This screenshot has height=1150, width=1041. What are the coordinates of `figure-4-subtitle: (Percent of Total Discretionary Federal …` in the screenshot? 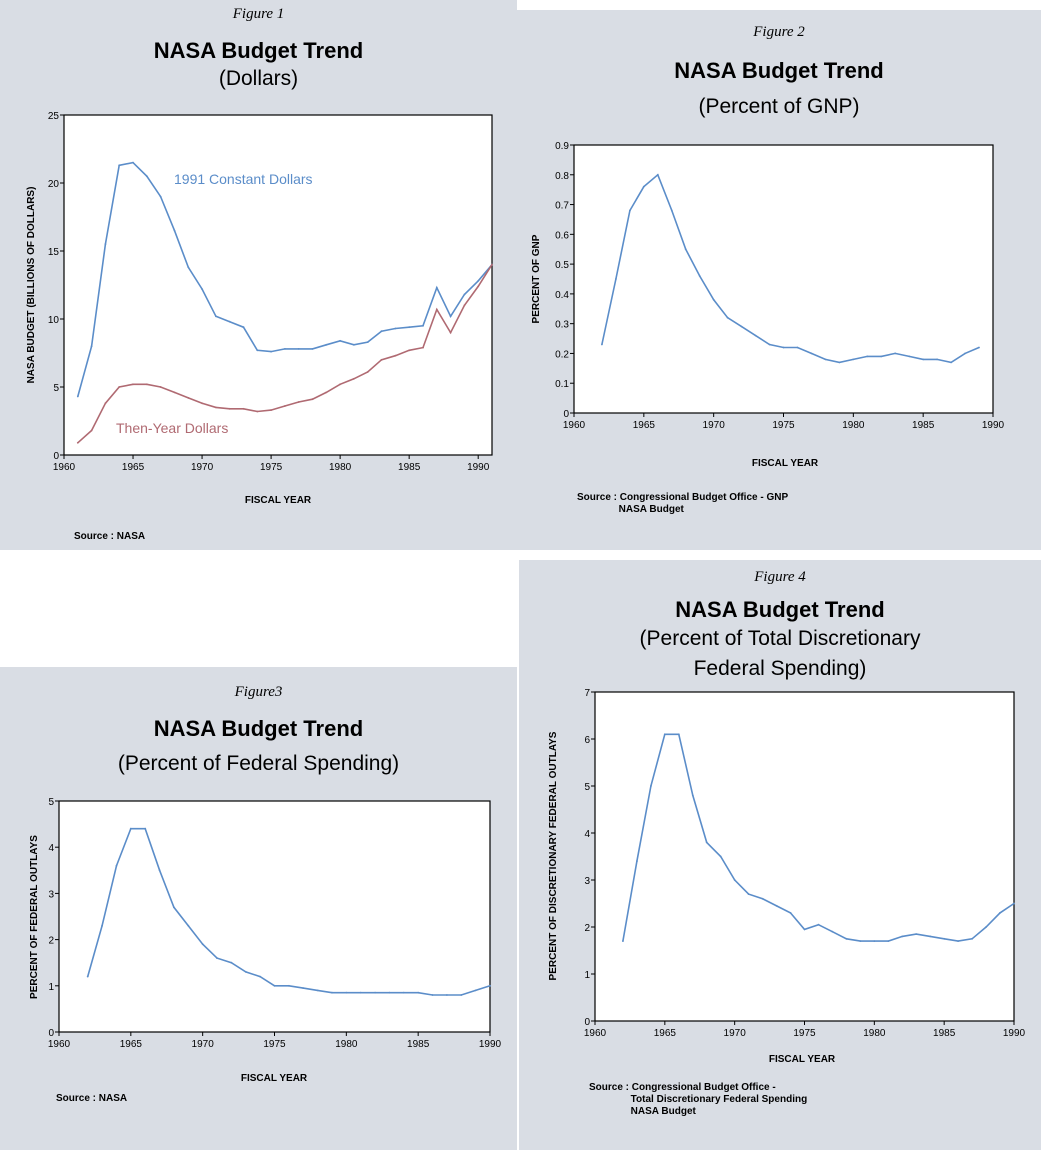 It's located at (780, 653).